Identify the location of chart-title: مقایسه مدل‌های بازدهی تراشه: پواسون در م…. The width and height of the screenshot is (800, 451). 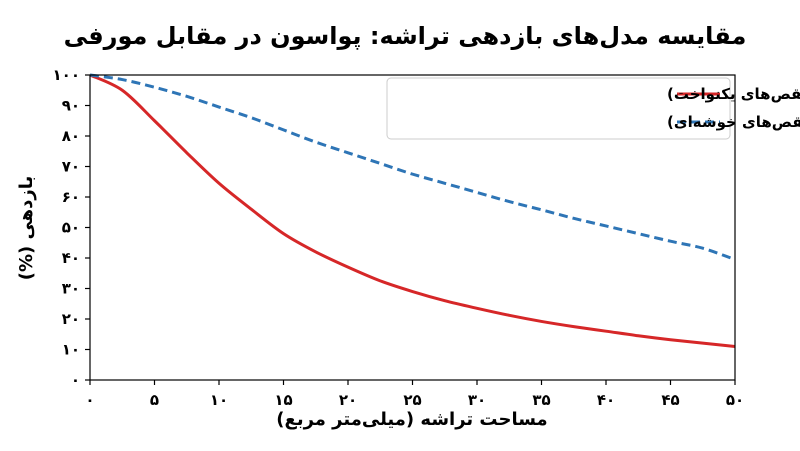
(405, 36).